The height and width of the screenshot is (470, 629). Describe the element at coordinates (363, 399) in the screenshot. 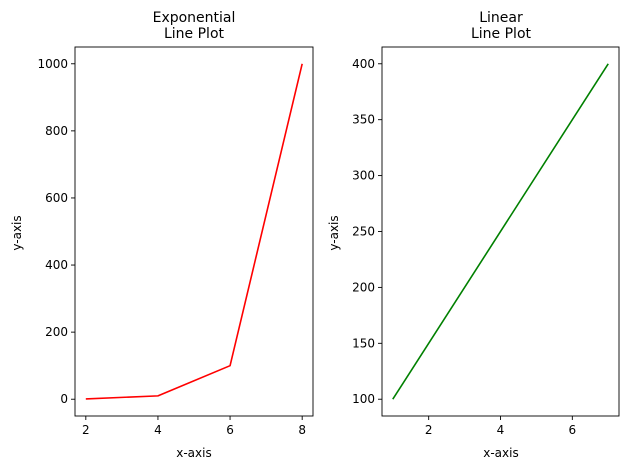

I see `y-tick-label: 100` at that location.